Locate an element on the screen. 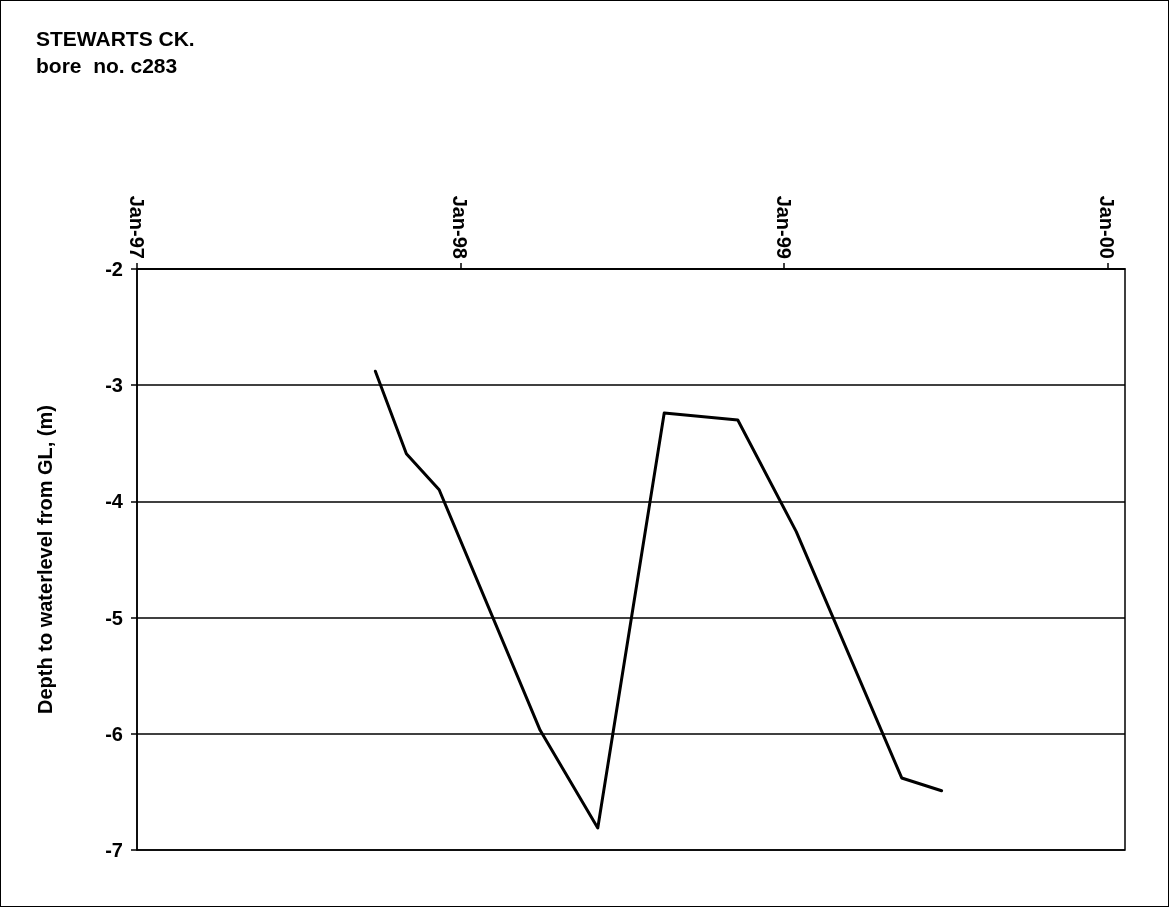  chart-title: STEWARTS CK. is located at coordinates (115, 38).